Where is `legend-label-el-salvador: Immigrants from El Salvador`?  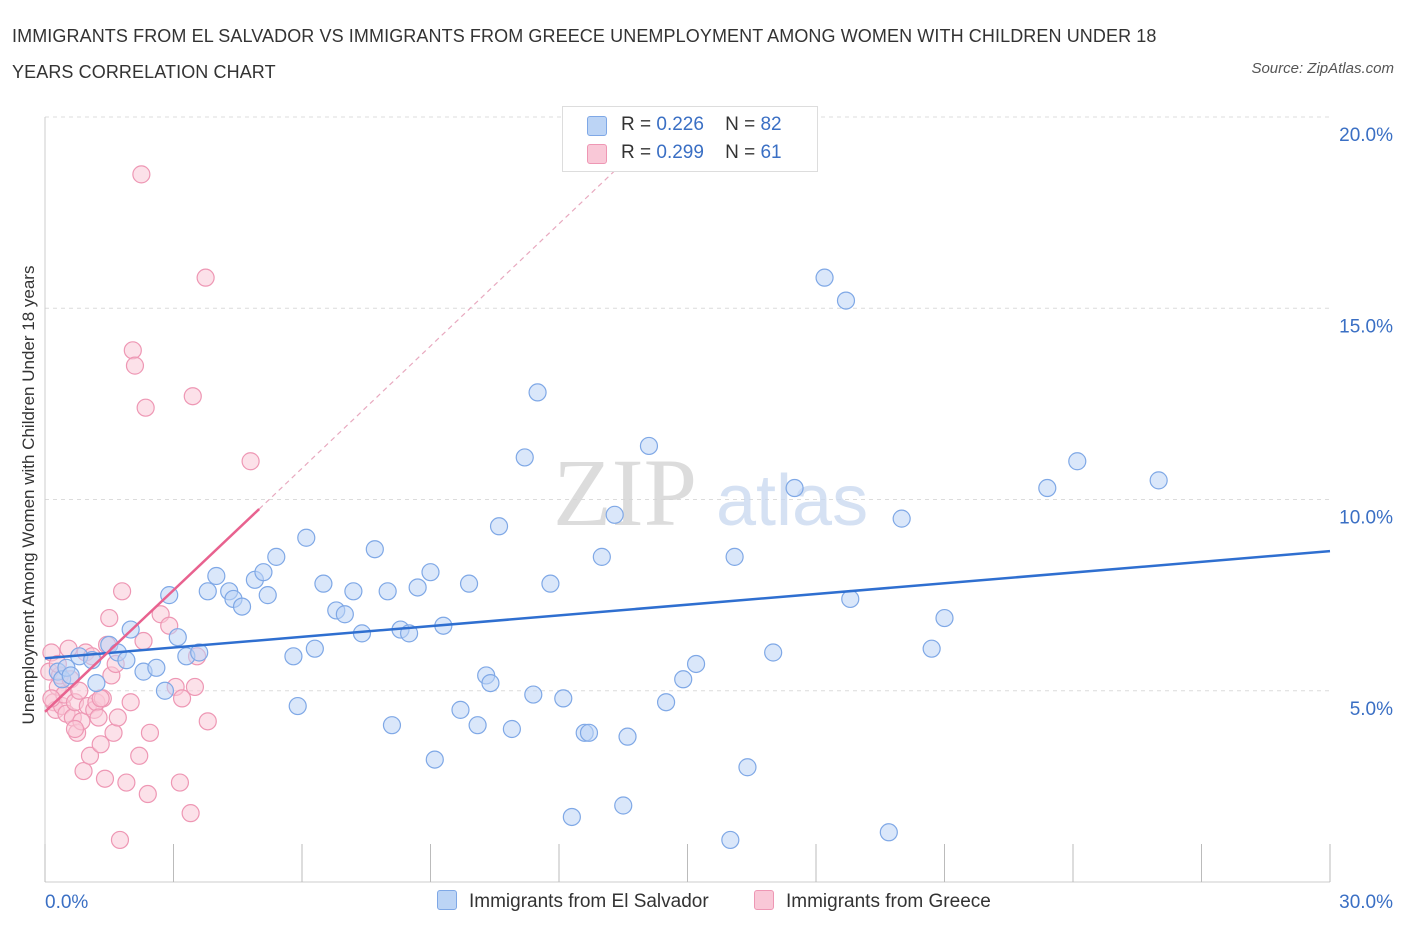
legend-label-el-salvador: Immigrants from El Salvador is located at coordinates (589, 901).